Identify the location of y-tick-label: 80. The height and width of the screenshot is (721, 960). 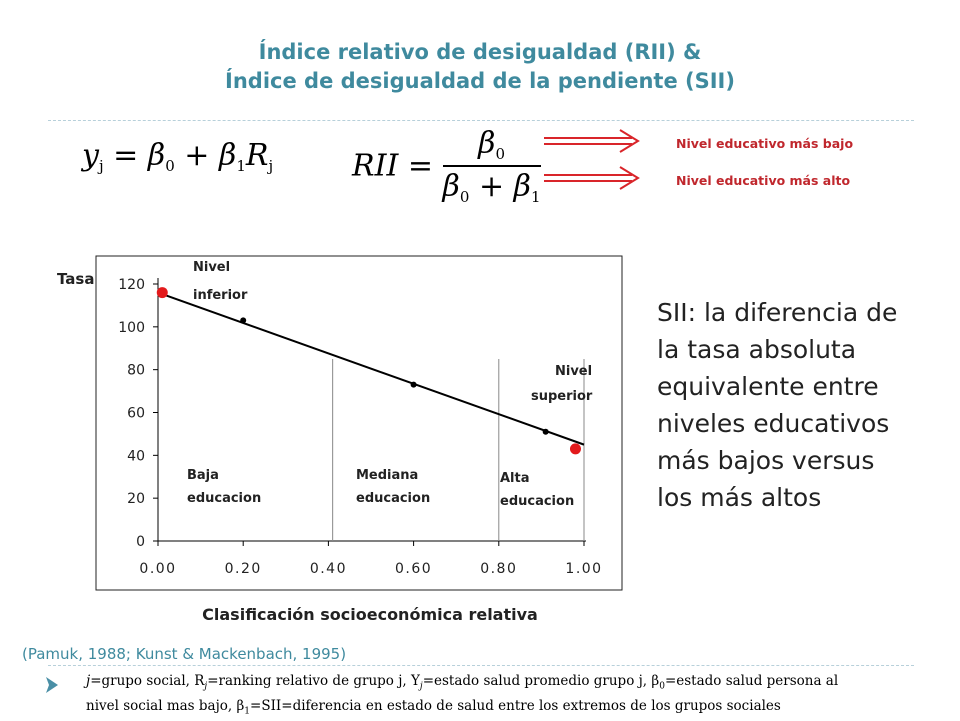
(136, 371).